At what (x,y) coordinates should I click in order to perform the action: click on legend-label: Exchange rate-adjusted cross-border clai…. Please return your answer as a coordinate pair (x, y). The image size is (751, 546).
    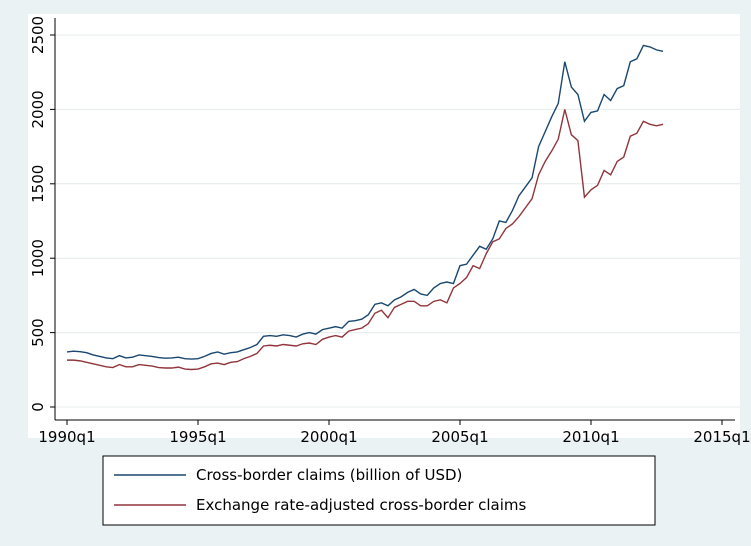
    Looking at the image, I should click on (361, 505).